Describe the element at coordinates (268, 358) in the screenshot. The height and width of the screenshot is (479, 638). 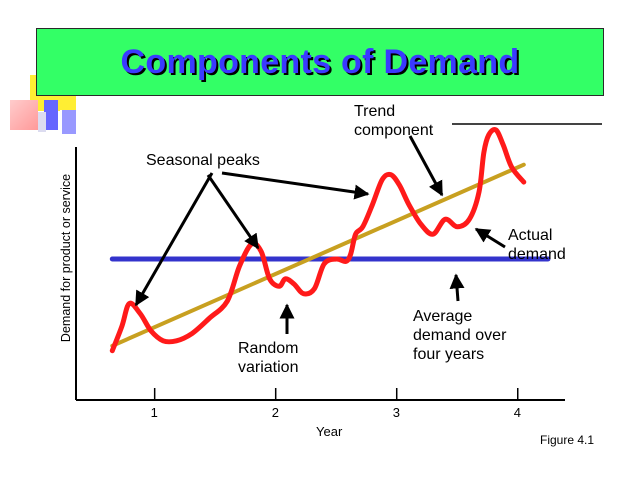
I see `annotation-random: Random variation` at that location.